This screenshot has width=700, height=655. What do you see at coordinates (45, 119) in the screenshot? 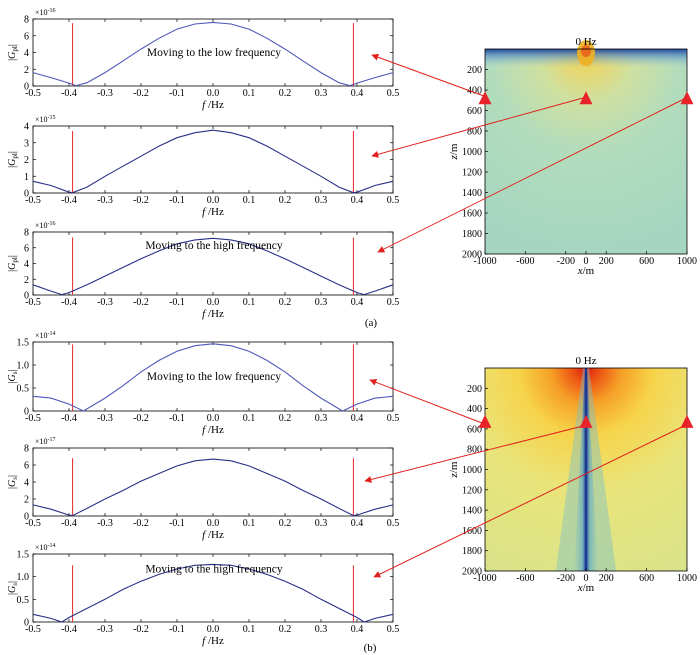
I see `y-multiplier: ×10⁻¹⁵` at bounding box center [45, 119].